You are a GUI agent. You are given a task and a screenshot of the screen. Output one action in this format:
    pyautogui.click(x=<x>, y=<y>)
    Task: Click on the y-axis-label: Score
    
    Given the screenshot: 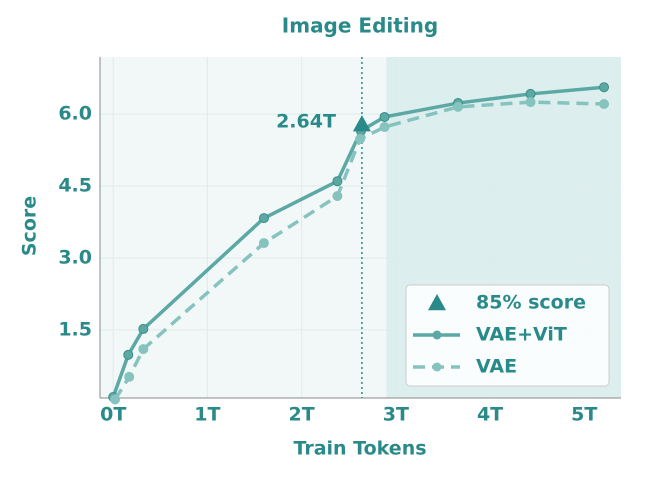 What is the action you would take?
    pyautogui.click(x=30, y=226)
    